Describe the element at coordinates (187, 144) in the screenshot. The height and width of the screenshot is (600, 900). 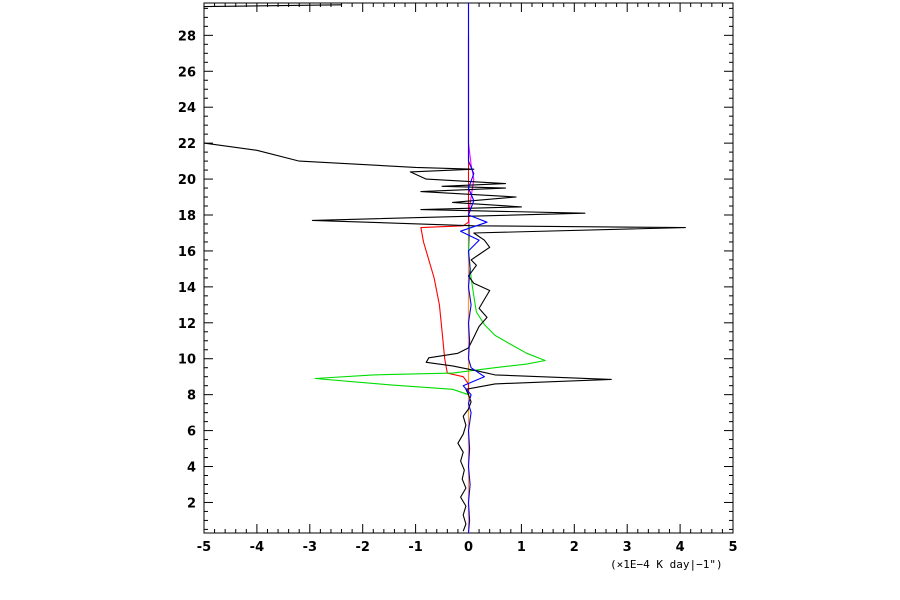
I see `y-tick-label: 22` at that location.